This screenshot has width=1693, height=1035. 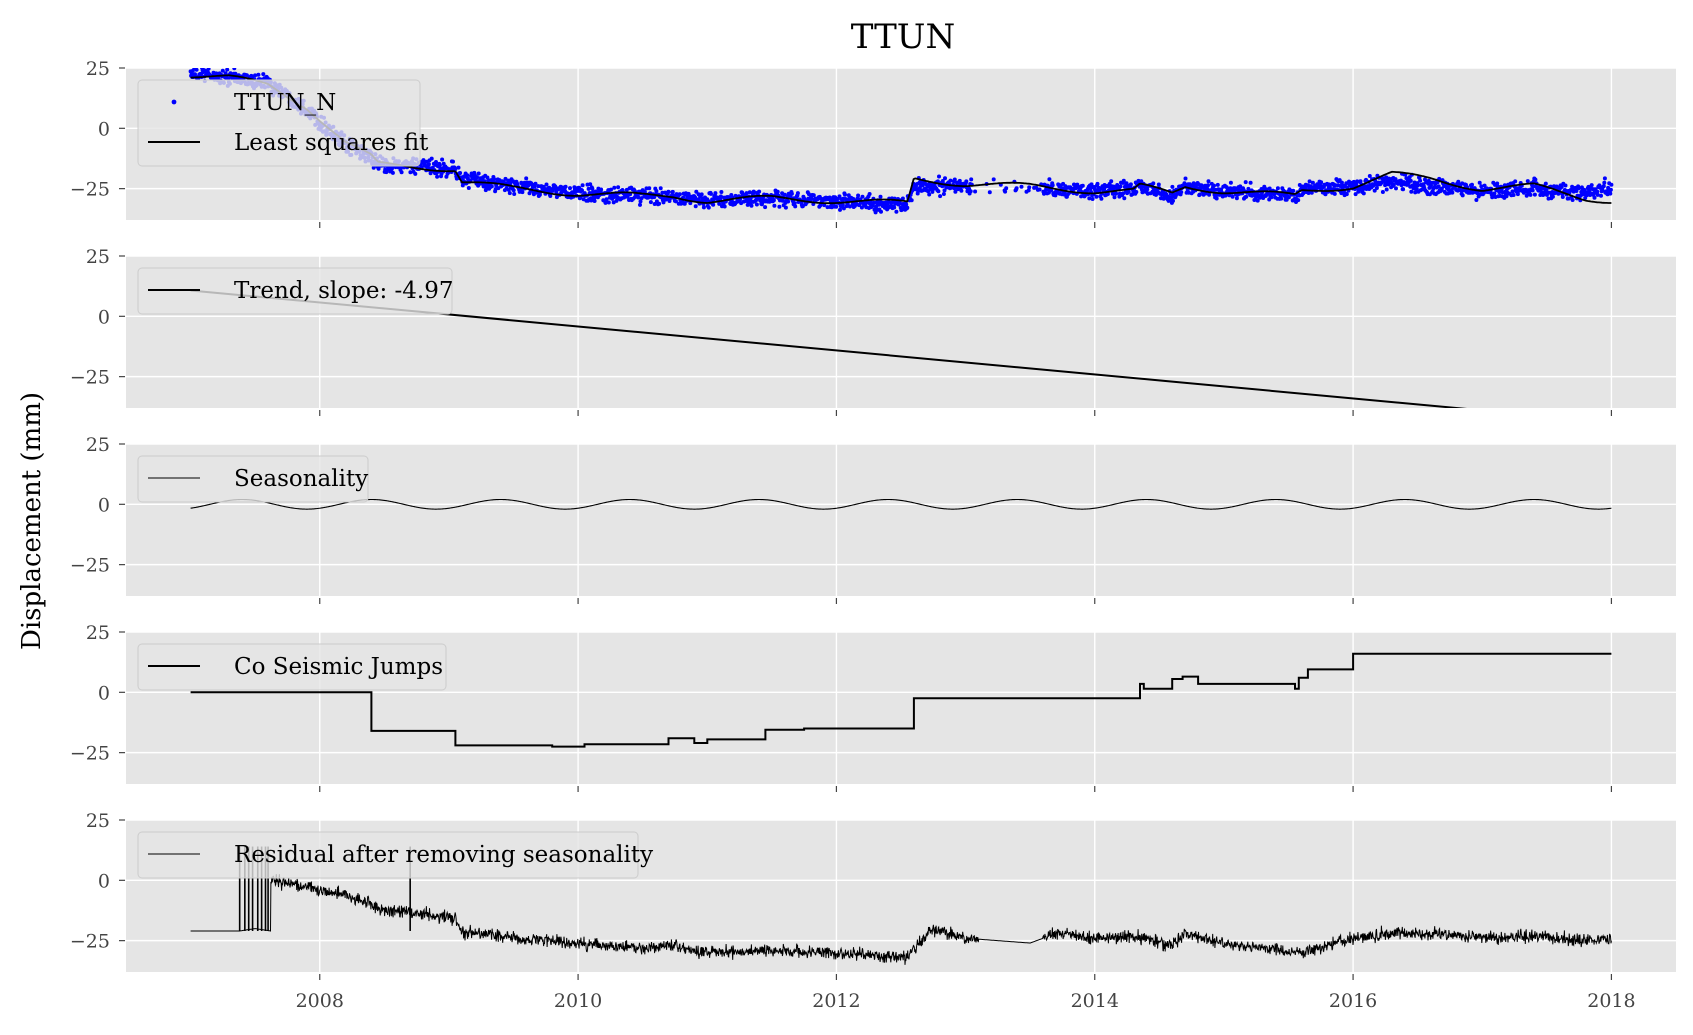 What do you see at coordinates (285, 103) in the screenshot?
I see `legend-label: TTUN_N` at bounding box center [285, 103].